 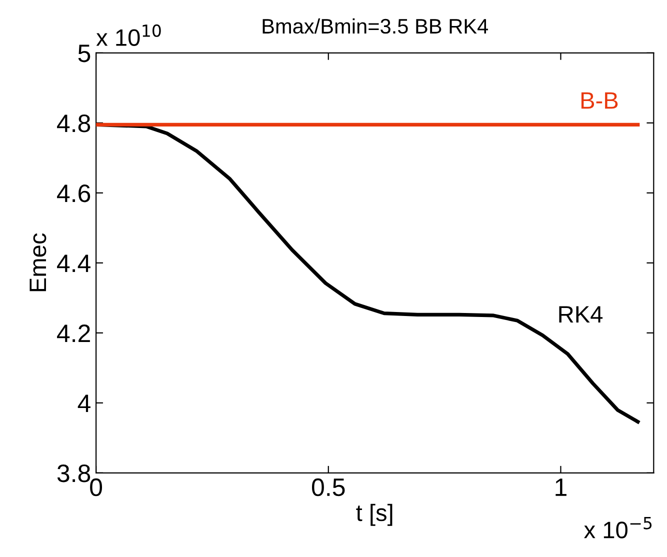 What do you see at coordinates (328, 487) in the screenshot?
I see `x-tick-label: 0.5` at bounding box center [328, 487].